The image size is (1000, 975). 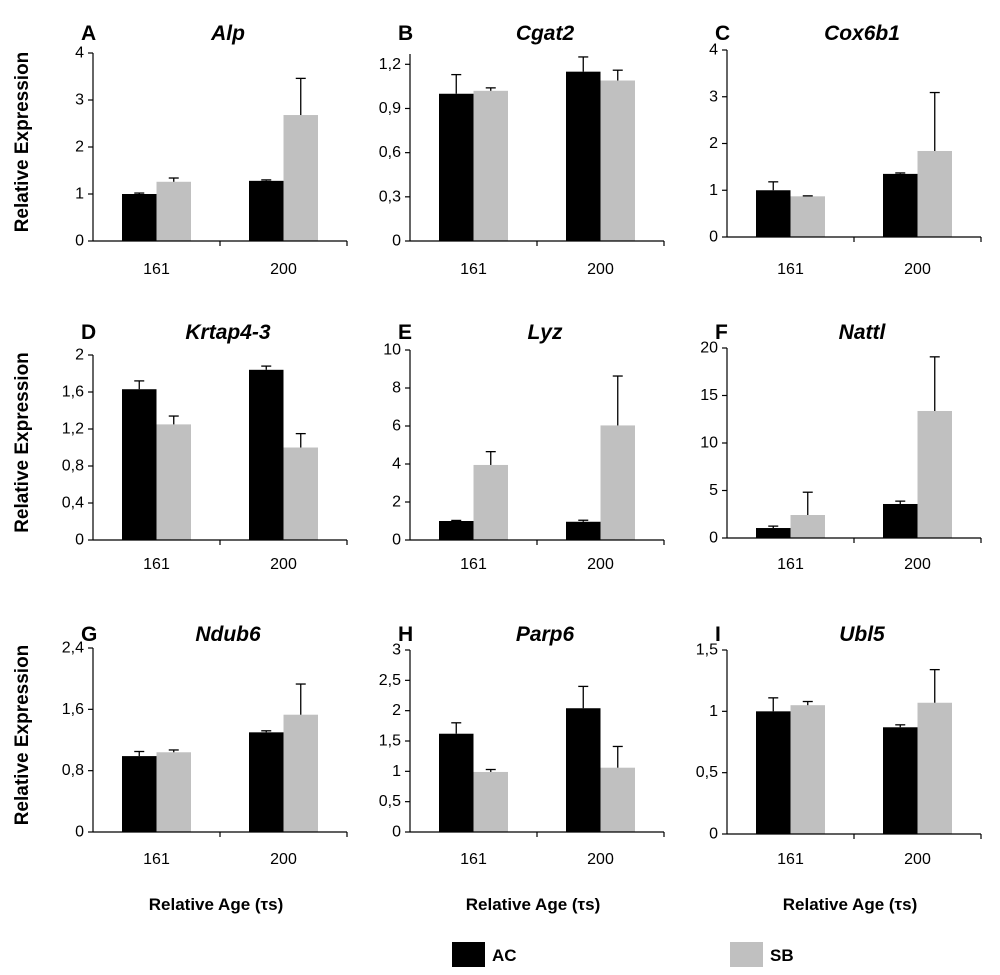 I want to click on panel-title: Ubl5, so click(x=862, y=634).